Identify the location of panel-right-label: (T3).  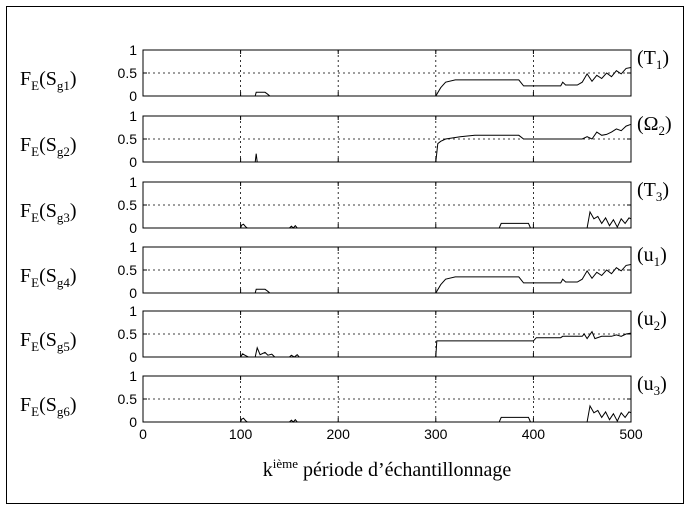
(653, 191).